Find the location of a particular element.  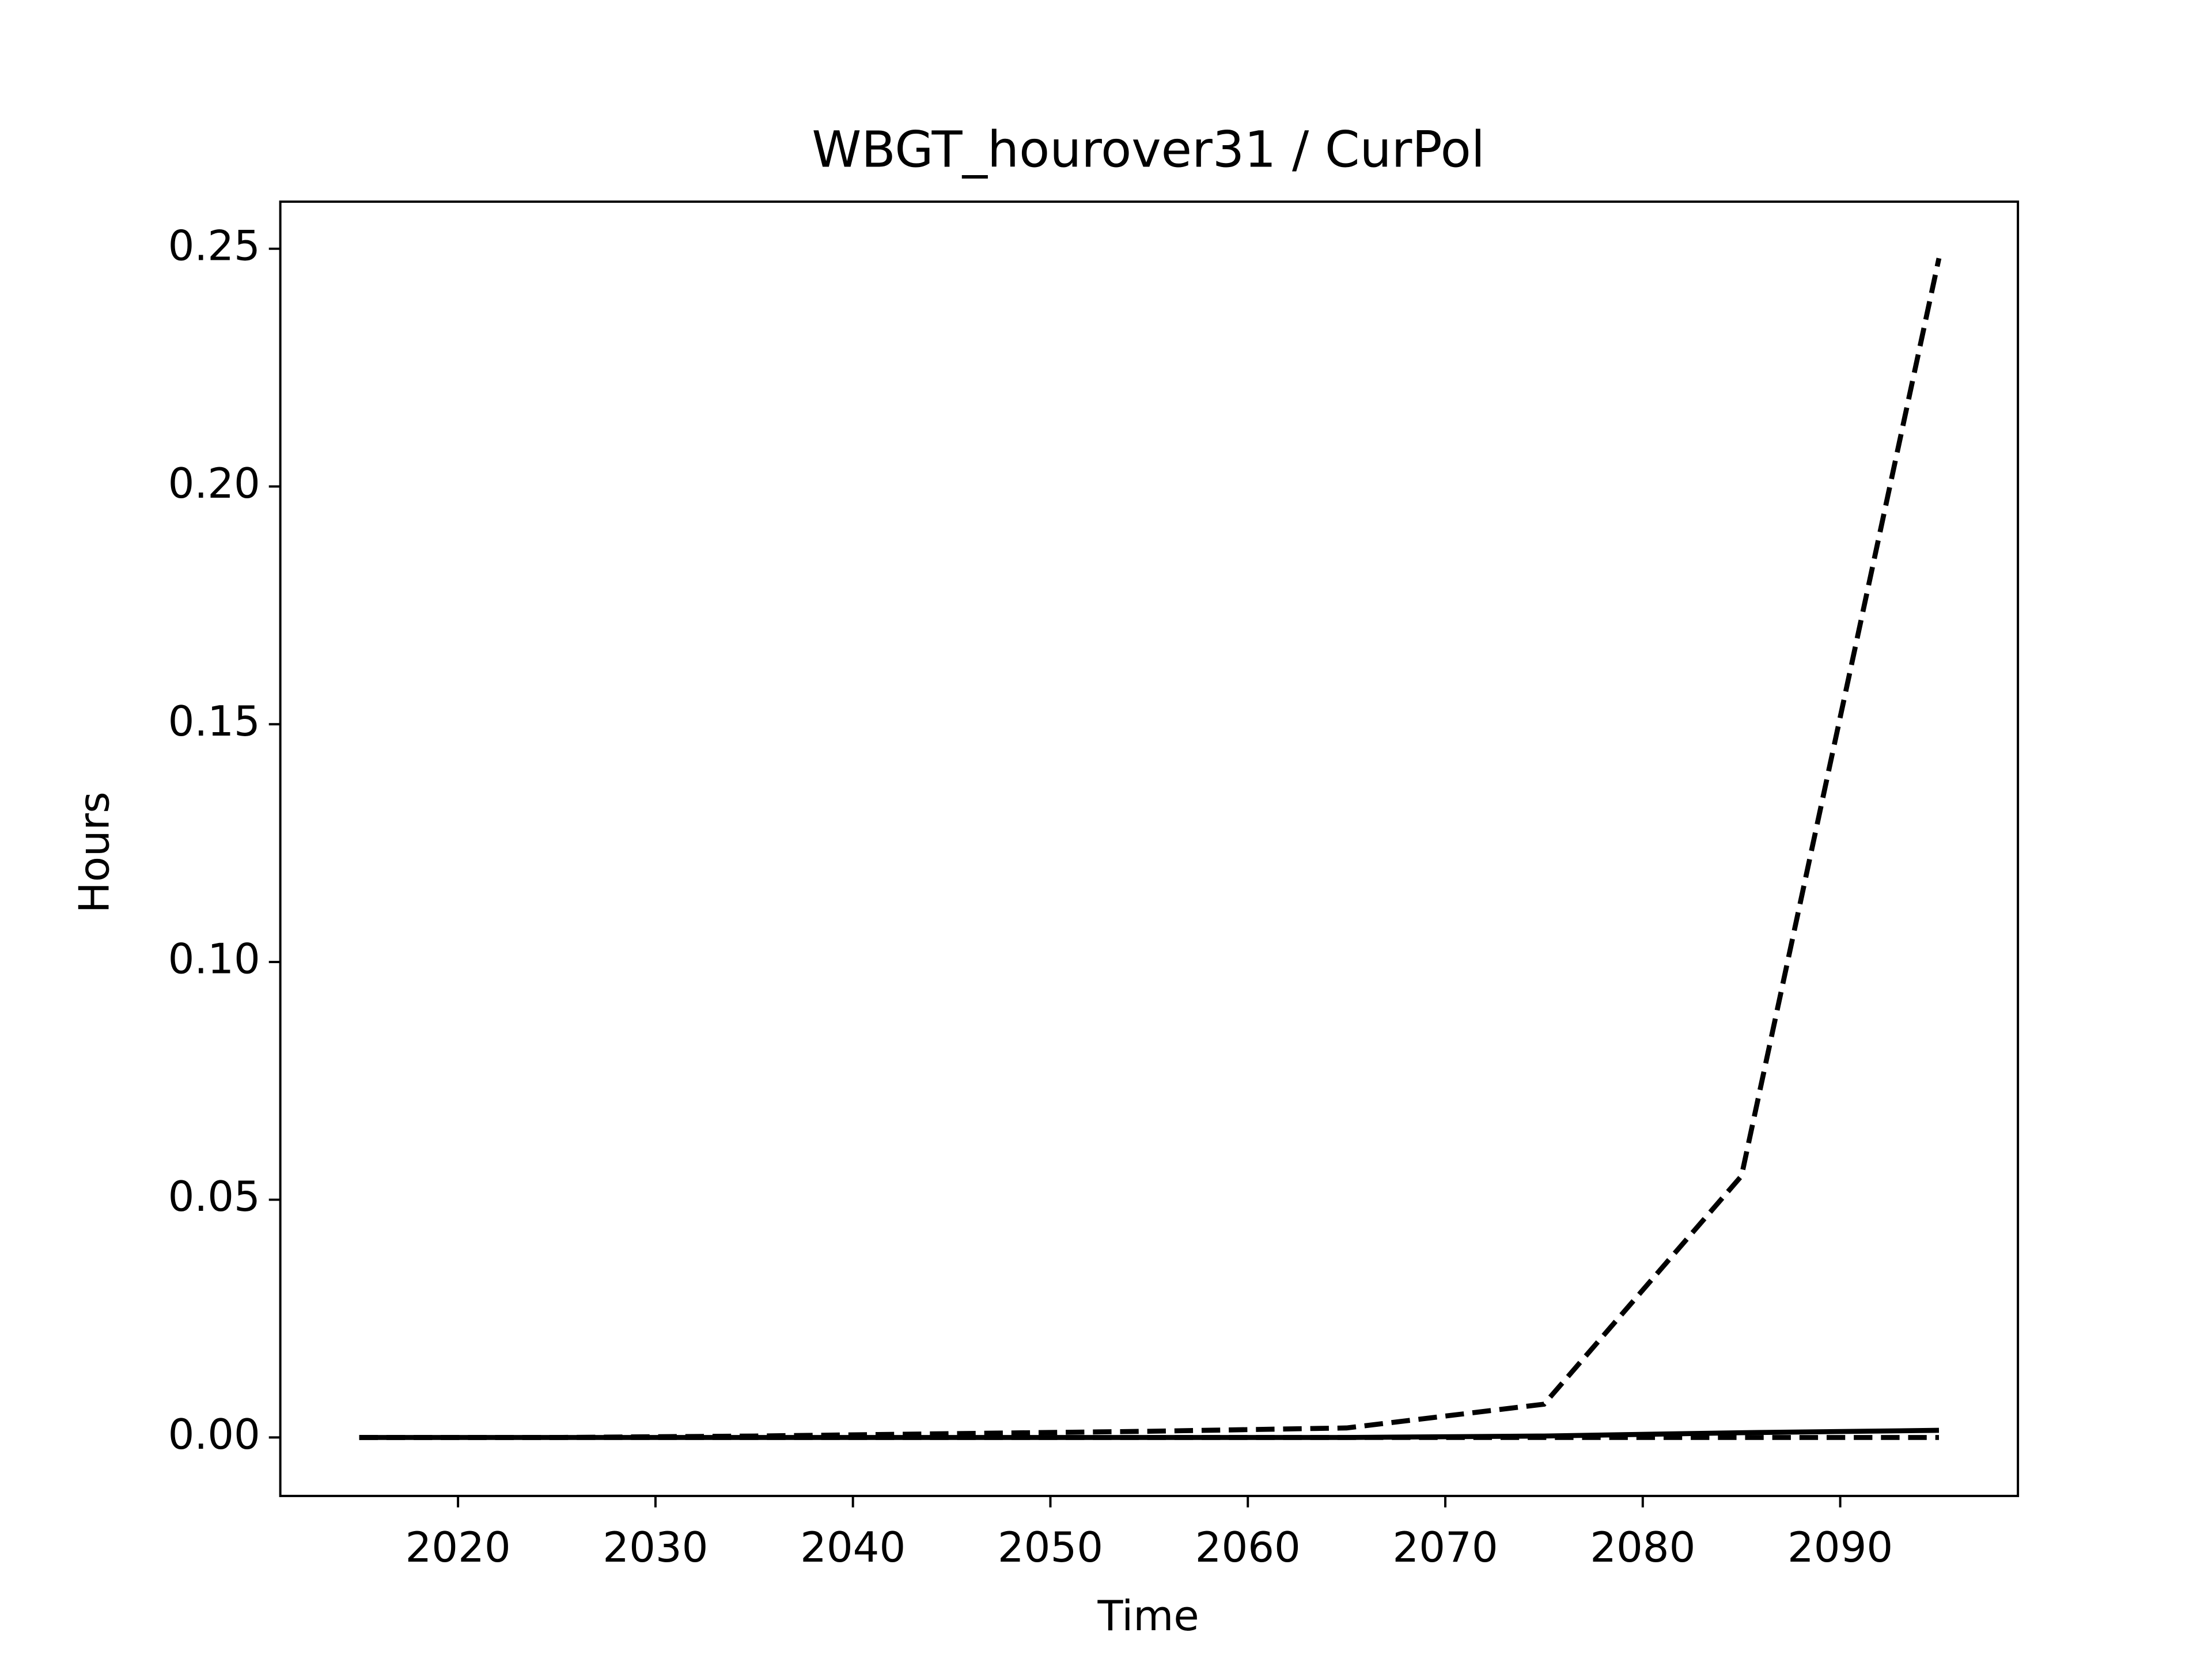

x-tick-label: 2080 is located at coordinates (1642, 1547).